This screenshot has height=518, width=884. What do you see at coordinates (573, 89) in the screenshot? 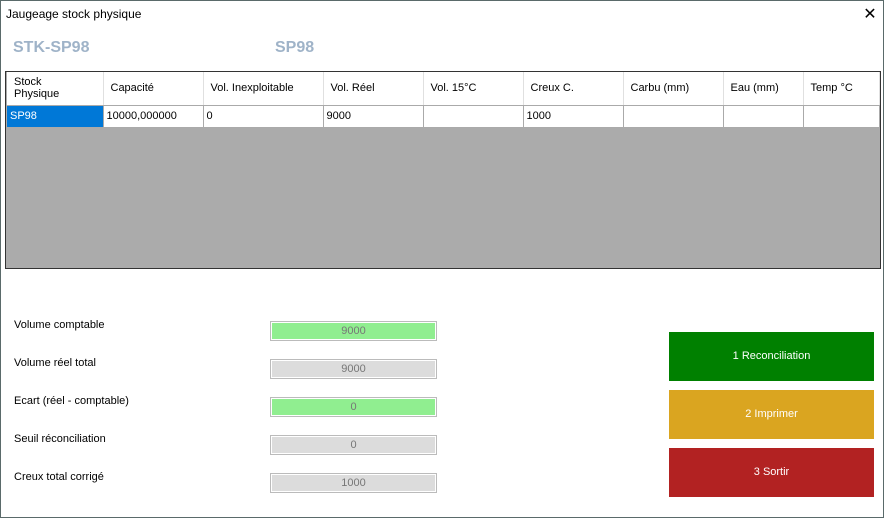
I see `column-header: Creux C.` at bounding box center [573, 89].